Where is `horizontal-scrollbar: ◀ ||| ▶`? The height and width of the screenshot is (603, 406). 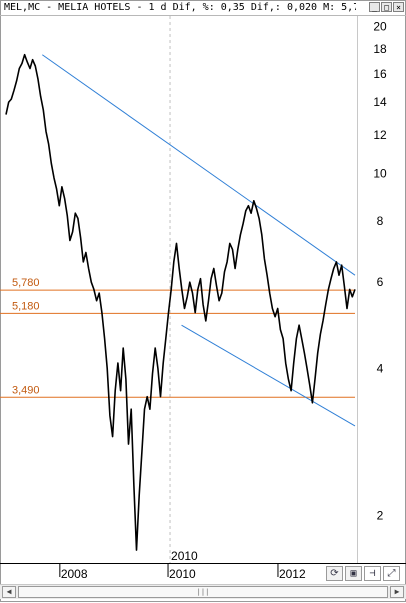 horizontal-scrollbar: ◀ ||| ▶ is located at coordinates (203, 591).